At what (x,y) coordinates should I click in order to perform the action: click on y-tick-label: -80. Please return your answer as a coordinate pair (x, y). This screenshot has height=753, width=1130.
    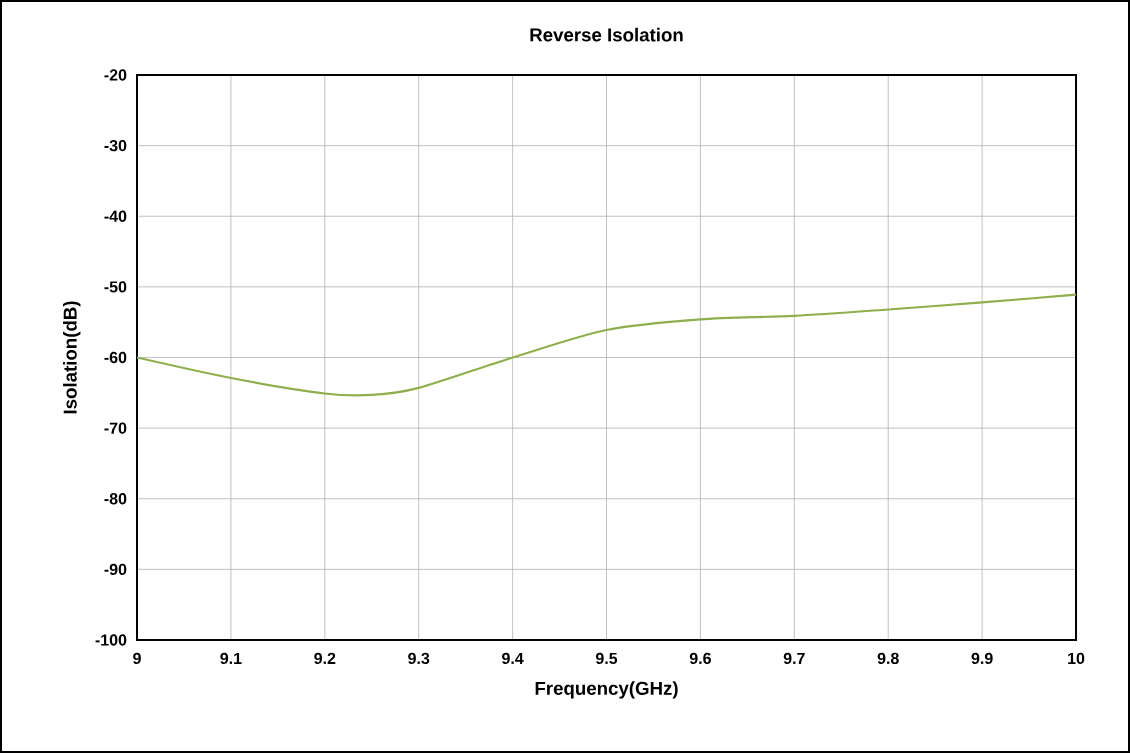
    Looking at the image, I should click on (115, 499).